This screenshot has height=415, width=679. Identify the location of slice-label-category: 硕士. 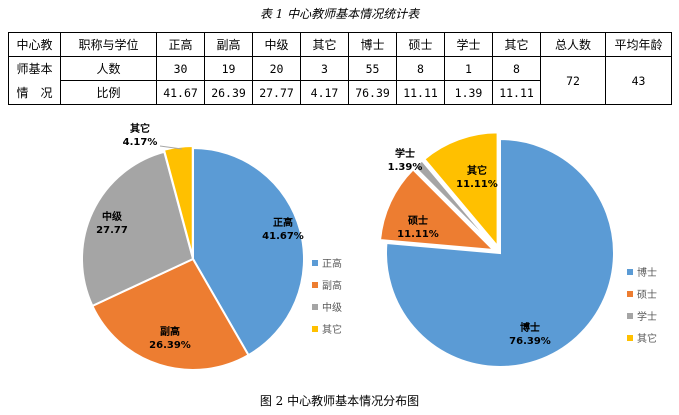
(418, 220).